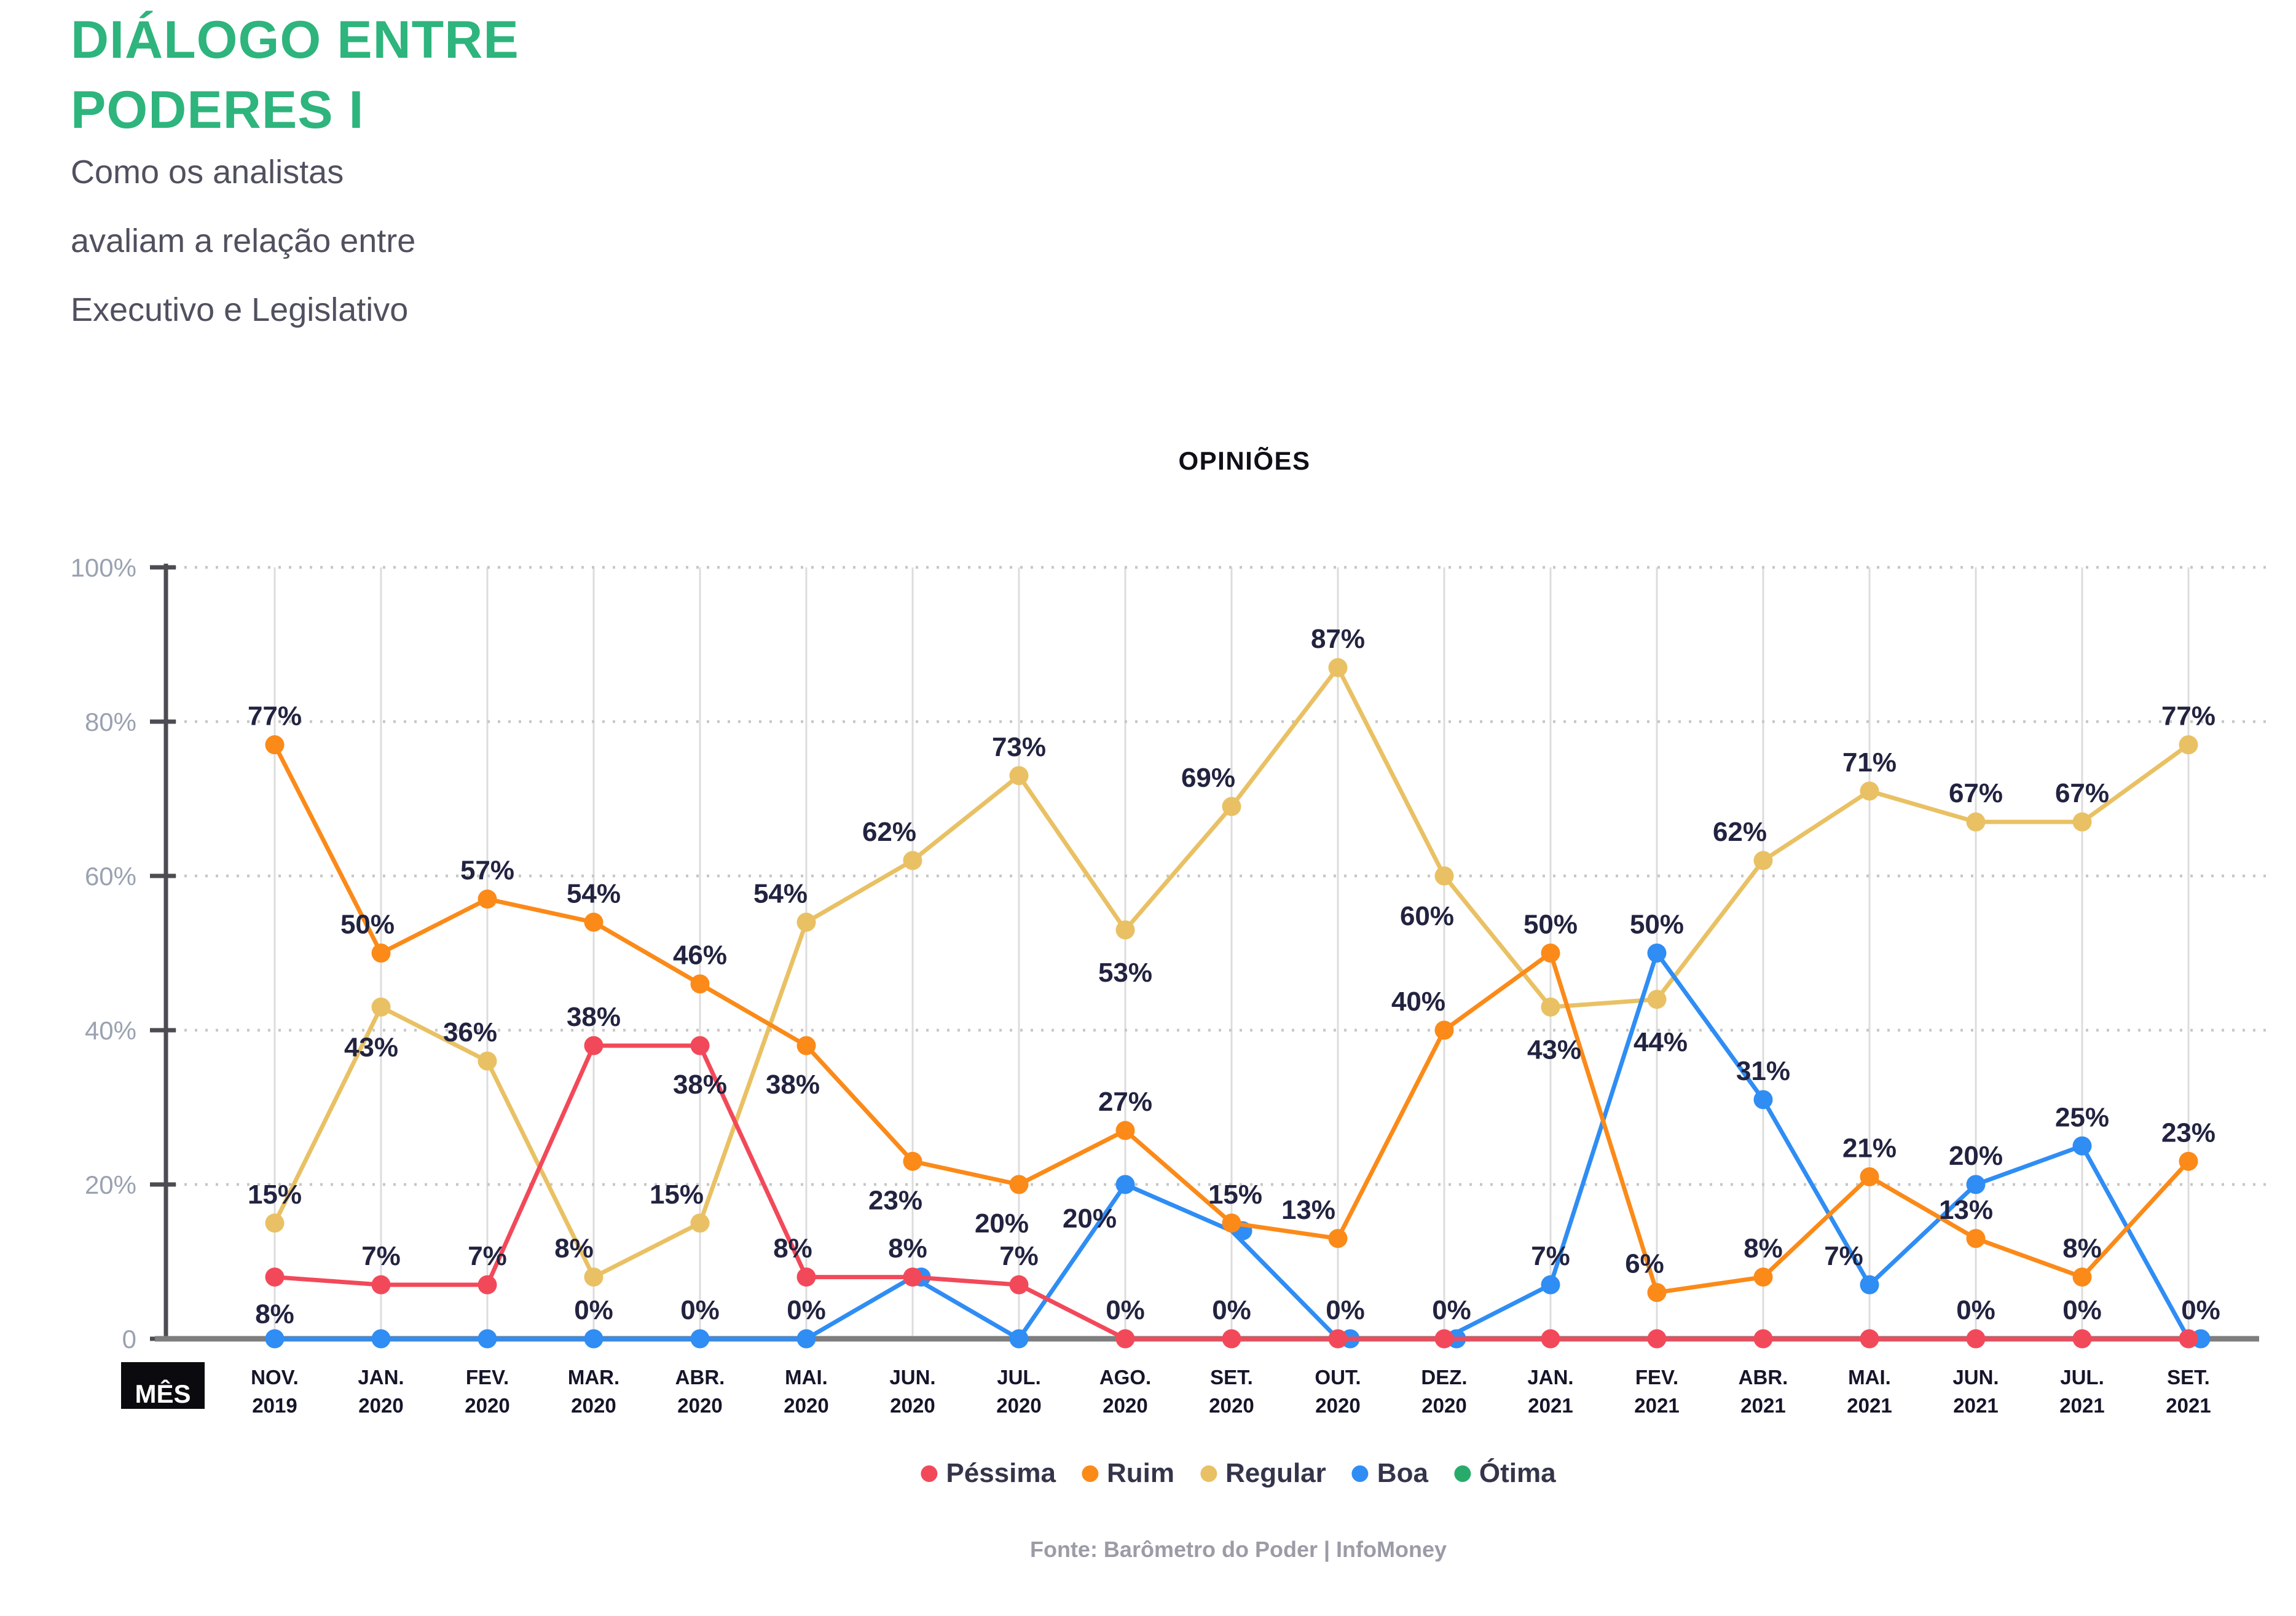 This screenshot has height=1616, width=2296. Describe the element at coordinates (895, 1200) in the screenshot. I see `value-label-Ruim: 23%` at that location.